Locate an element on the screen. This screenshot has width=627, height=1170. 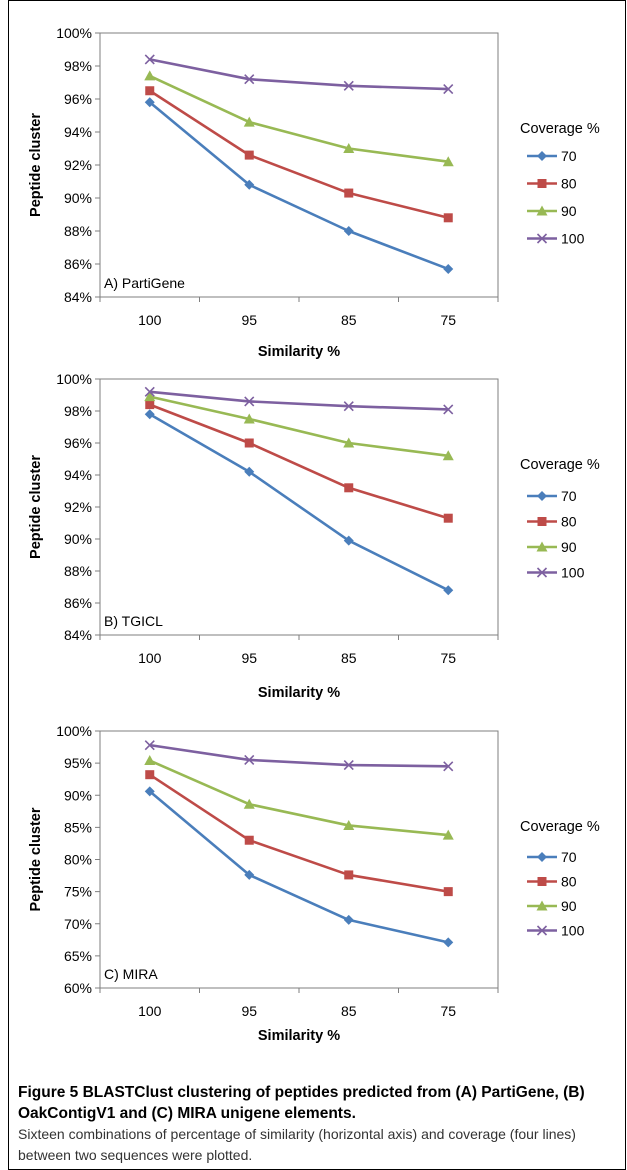
x-tick-label: 95 is located at coordinates (249, 320).